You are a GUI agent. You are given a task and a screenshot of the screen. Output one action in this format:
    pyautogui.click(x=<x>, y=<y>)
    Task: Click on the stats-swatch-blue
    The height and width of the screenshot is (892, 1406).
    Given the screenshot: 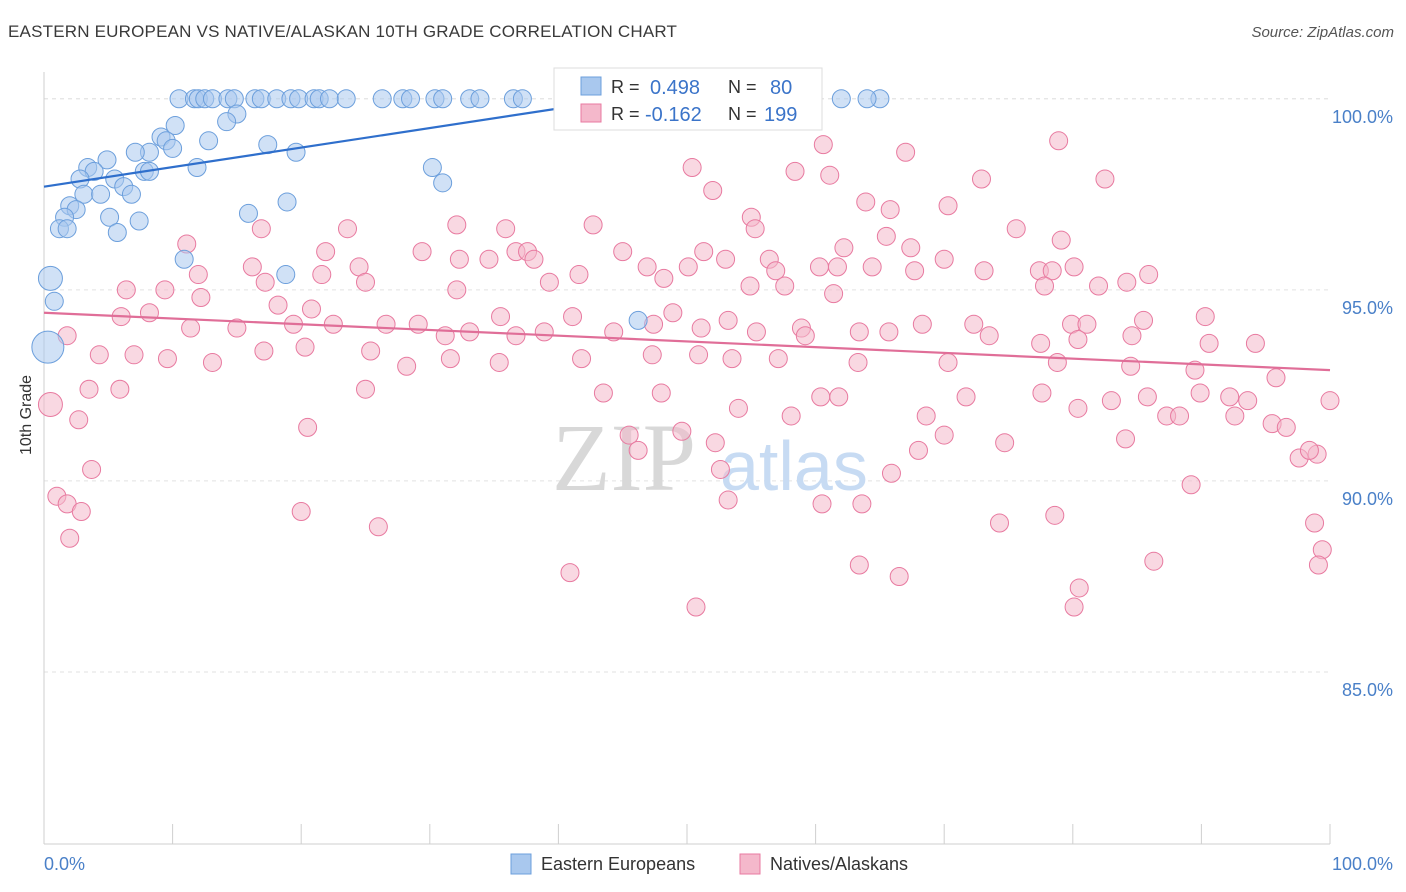 What is the action you would take?
    pyautogui.click(x=591, y=86)
    